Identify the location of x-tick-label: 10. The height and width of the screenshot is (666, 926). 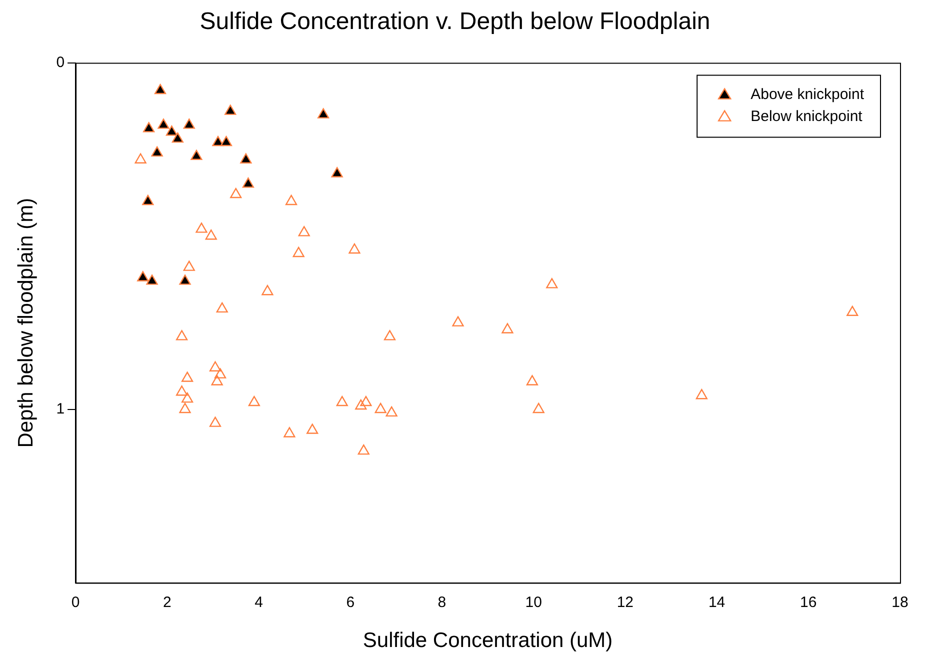
(533, 602).